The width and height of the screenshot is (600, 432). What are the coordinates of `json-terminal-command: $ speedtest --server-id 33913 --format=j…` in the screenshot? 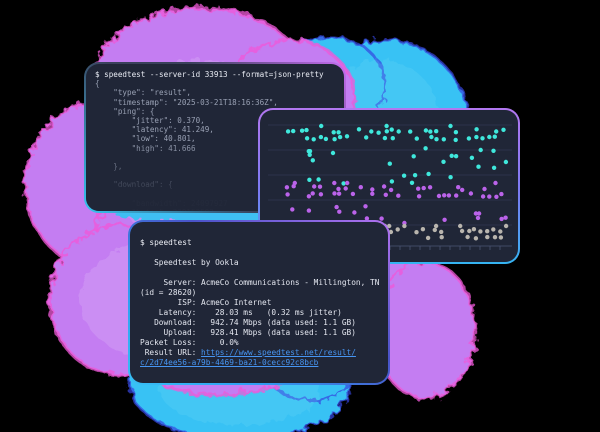 It's located at (209, 74).